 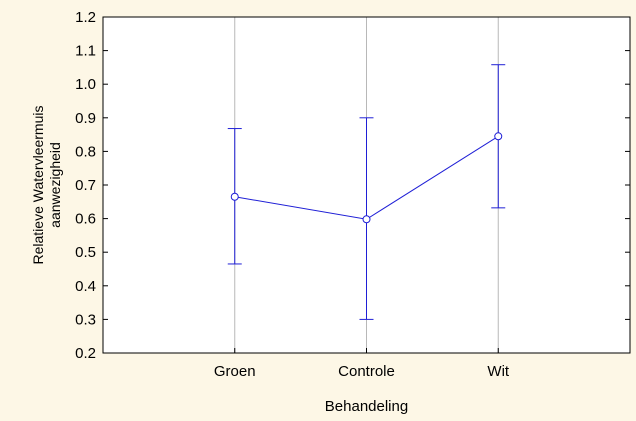 What do you see at coordinates (85, 84) in the screenshot?
I see `y-tick-label: 1.0` at bounding box center [85, 84].